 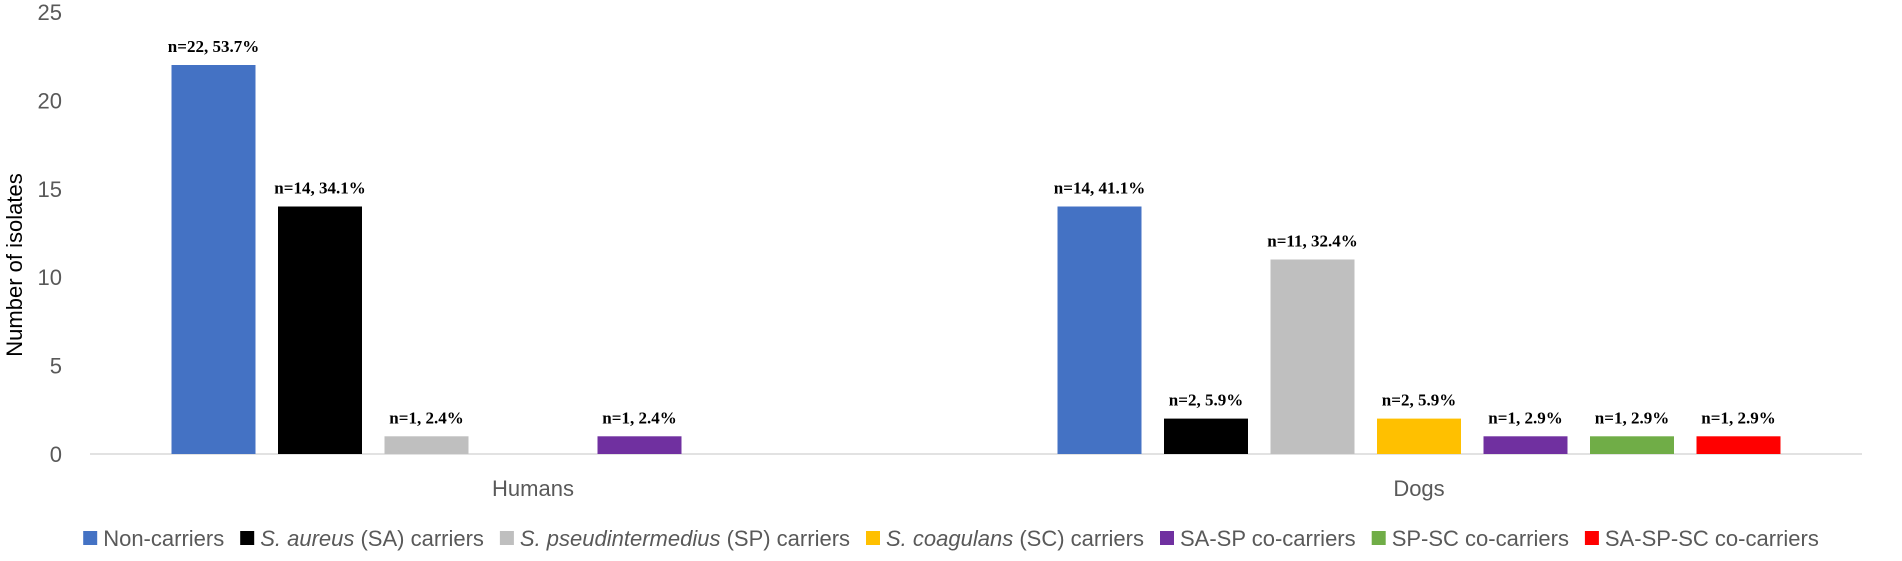 I want to click on legend-item-4: SA-SP co-carriers, so click(x=1258, y=538).